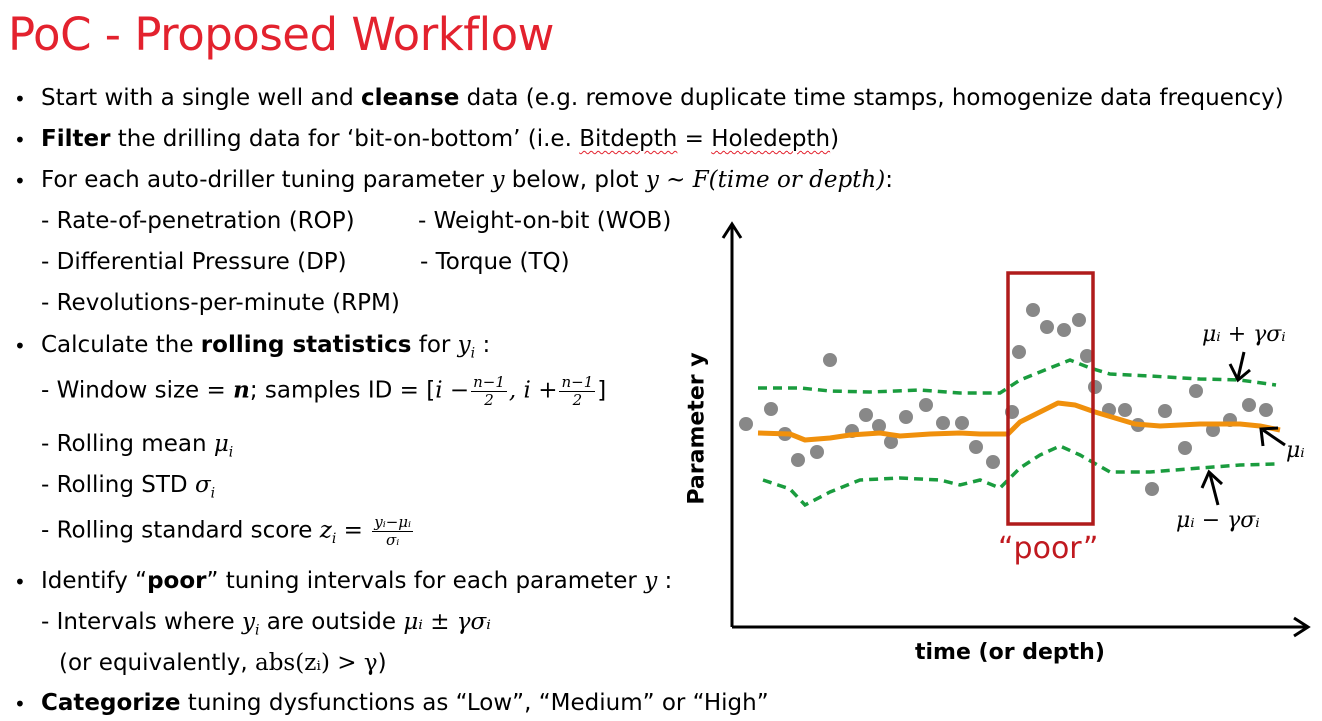  What do you see at coordinates (1050, 398) in the screenshot?
I see `poor-interval-box` at bounding box center [1050, 398].